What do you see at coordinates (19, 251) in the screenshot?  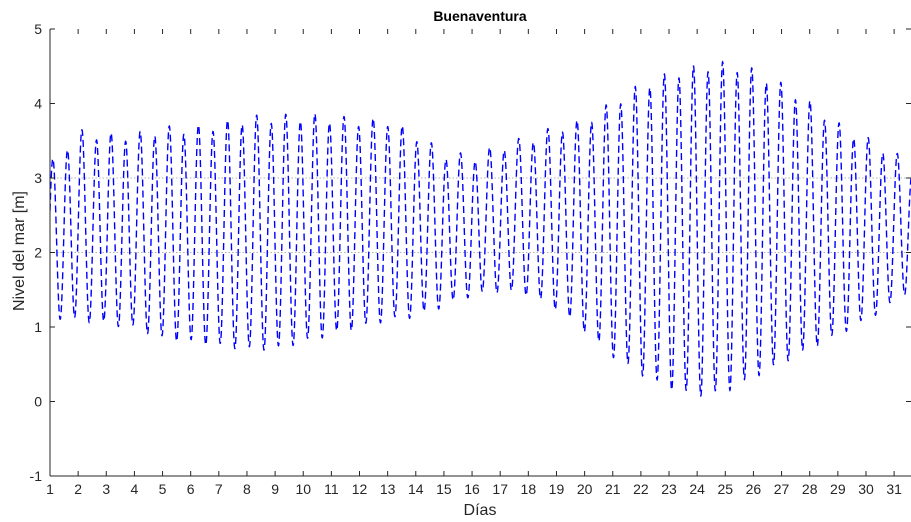 I see `y-axis-title: Nivel del mar [m]` at bounding box center [19, 251].